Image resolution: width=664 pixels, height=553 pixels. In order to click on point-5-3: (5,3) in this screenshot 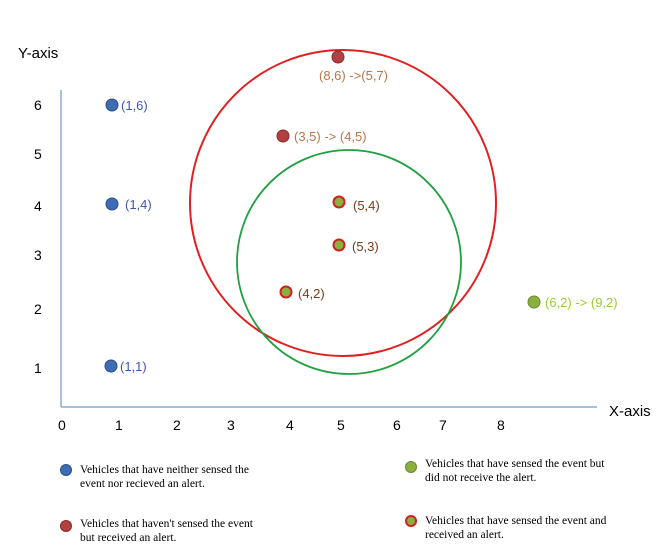, I will do `click(355, 246)`.